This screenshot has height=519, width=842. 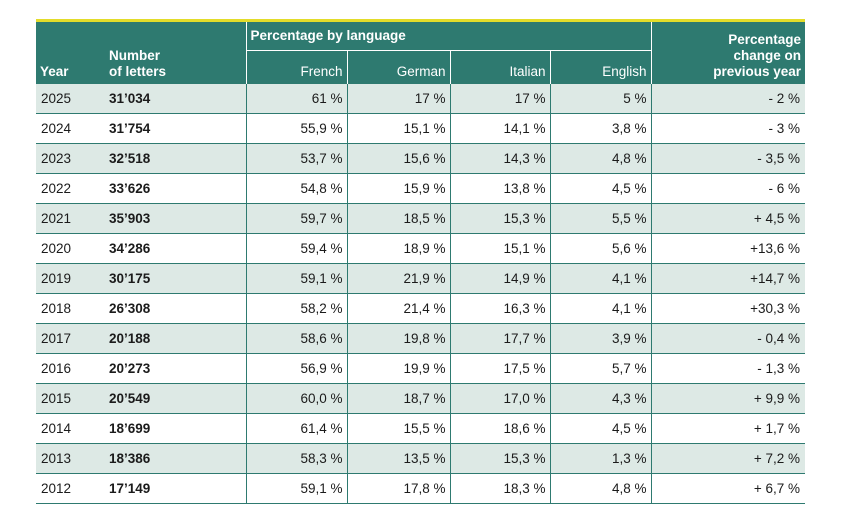 What do you see at coordinates (727, 308) in the screenshot?
I see `cell-percentage-change: +30,3 %` at bounding box center [727, 308].